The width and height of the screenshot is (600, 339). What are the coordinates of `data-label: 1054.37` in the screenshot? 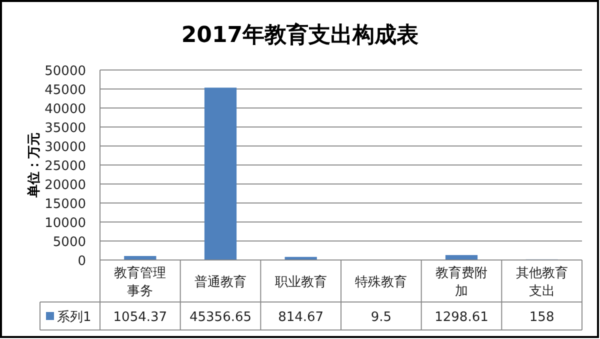 It's located at (140, 317).